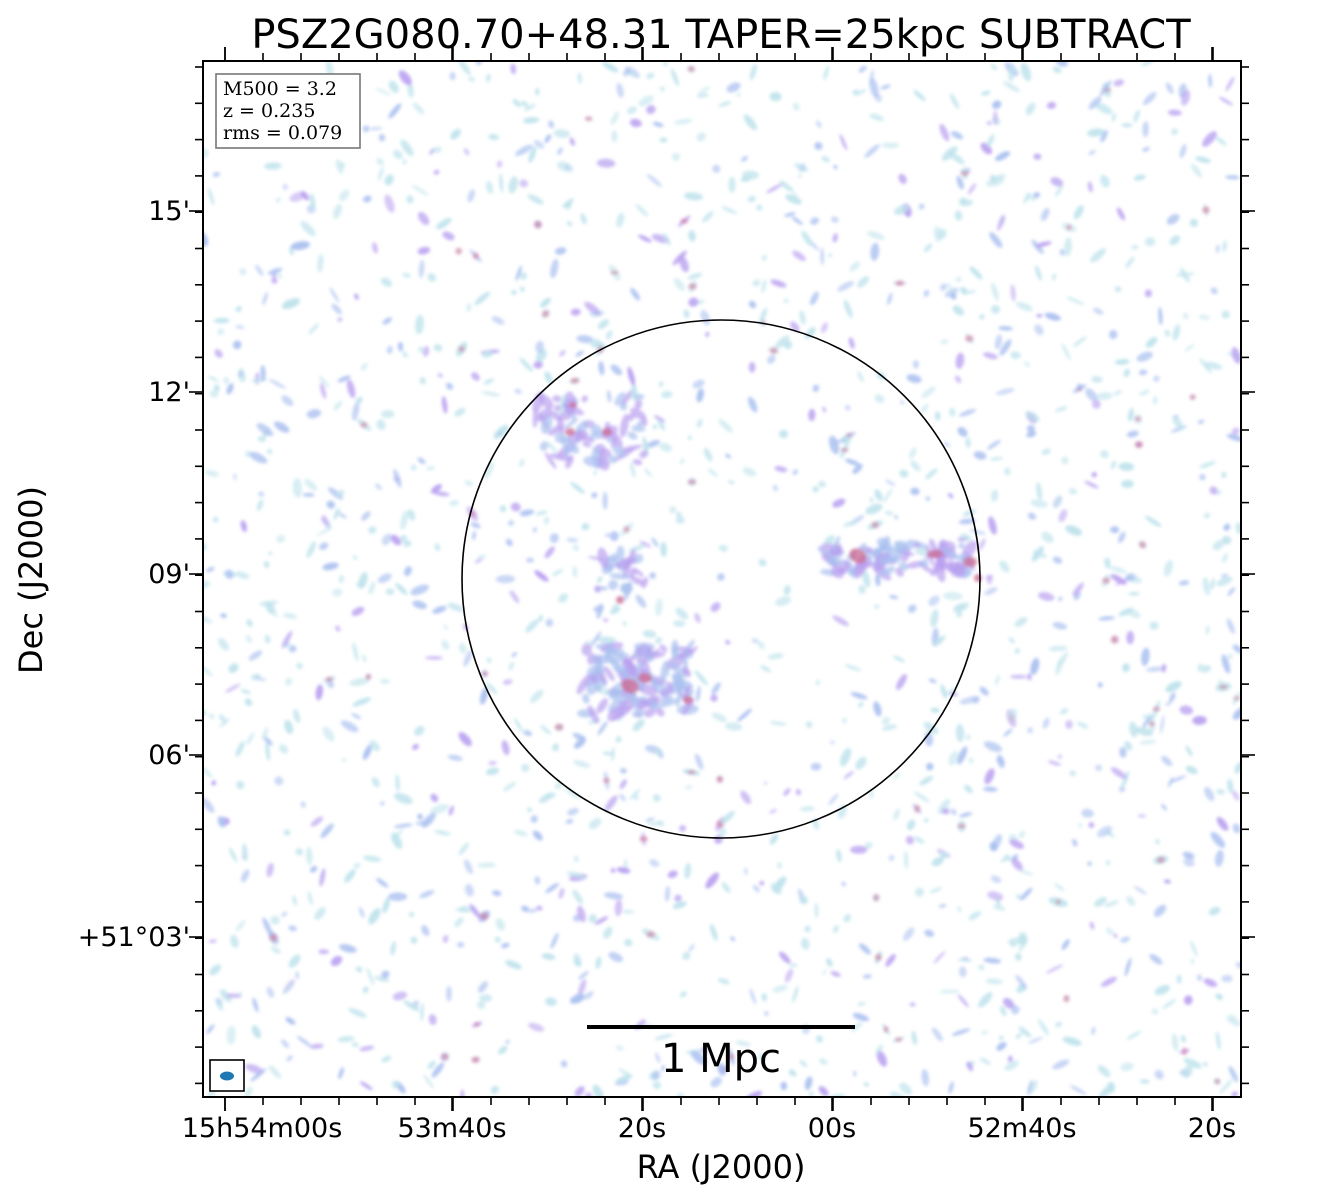  Describe the element at coordinates (721, 1167) in the screenshot. I see `x-axis-label: RA (J2000)` at that location.